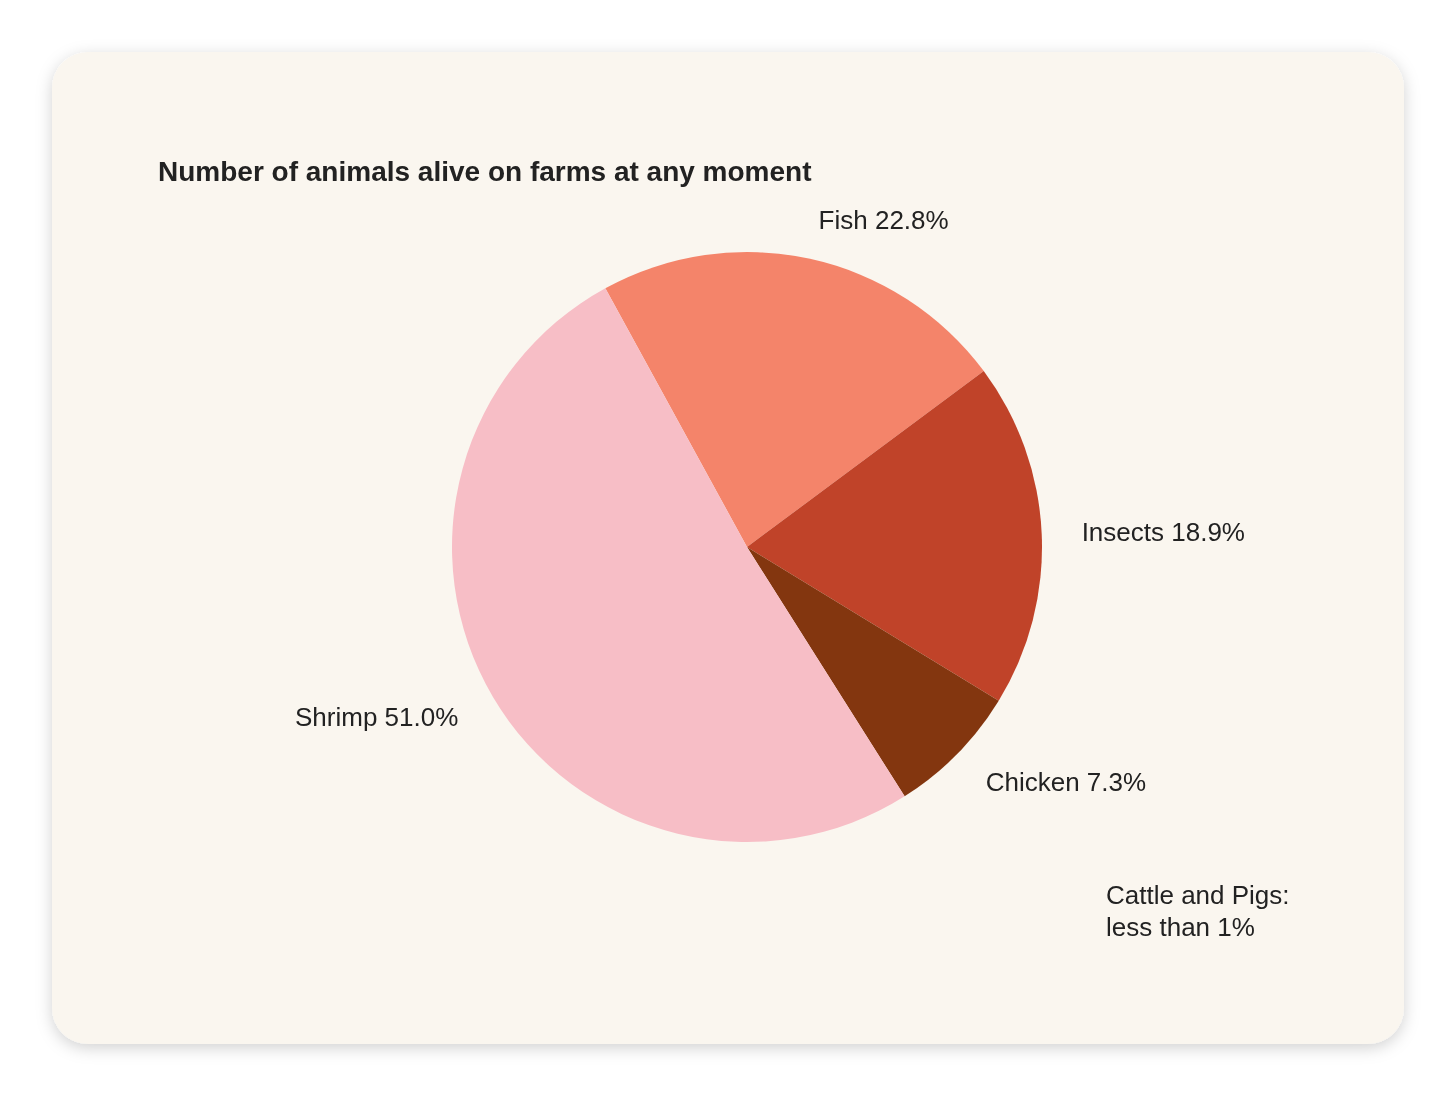 This screenshot has width=1456, height=1096. Describe the element at coordinates (883, 219) in the screenshot. I see `slice-label: Fish 22.8%` at that location.